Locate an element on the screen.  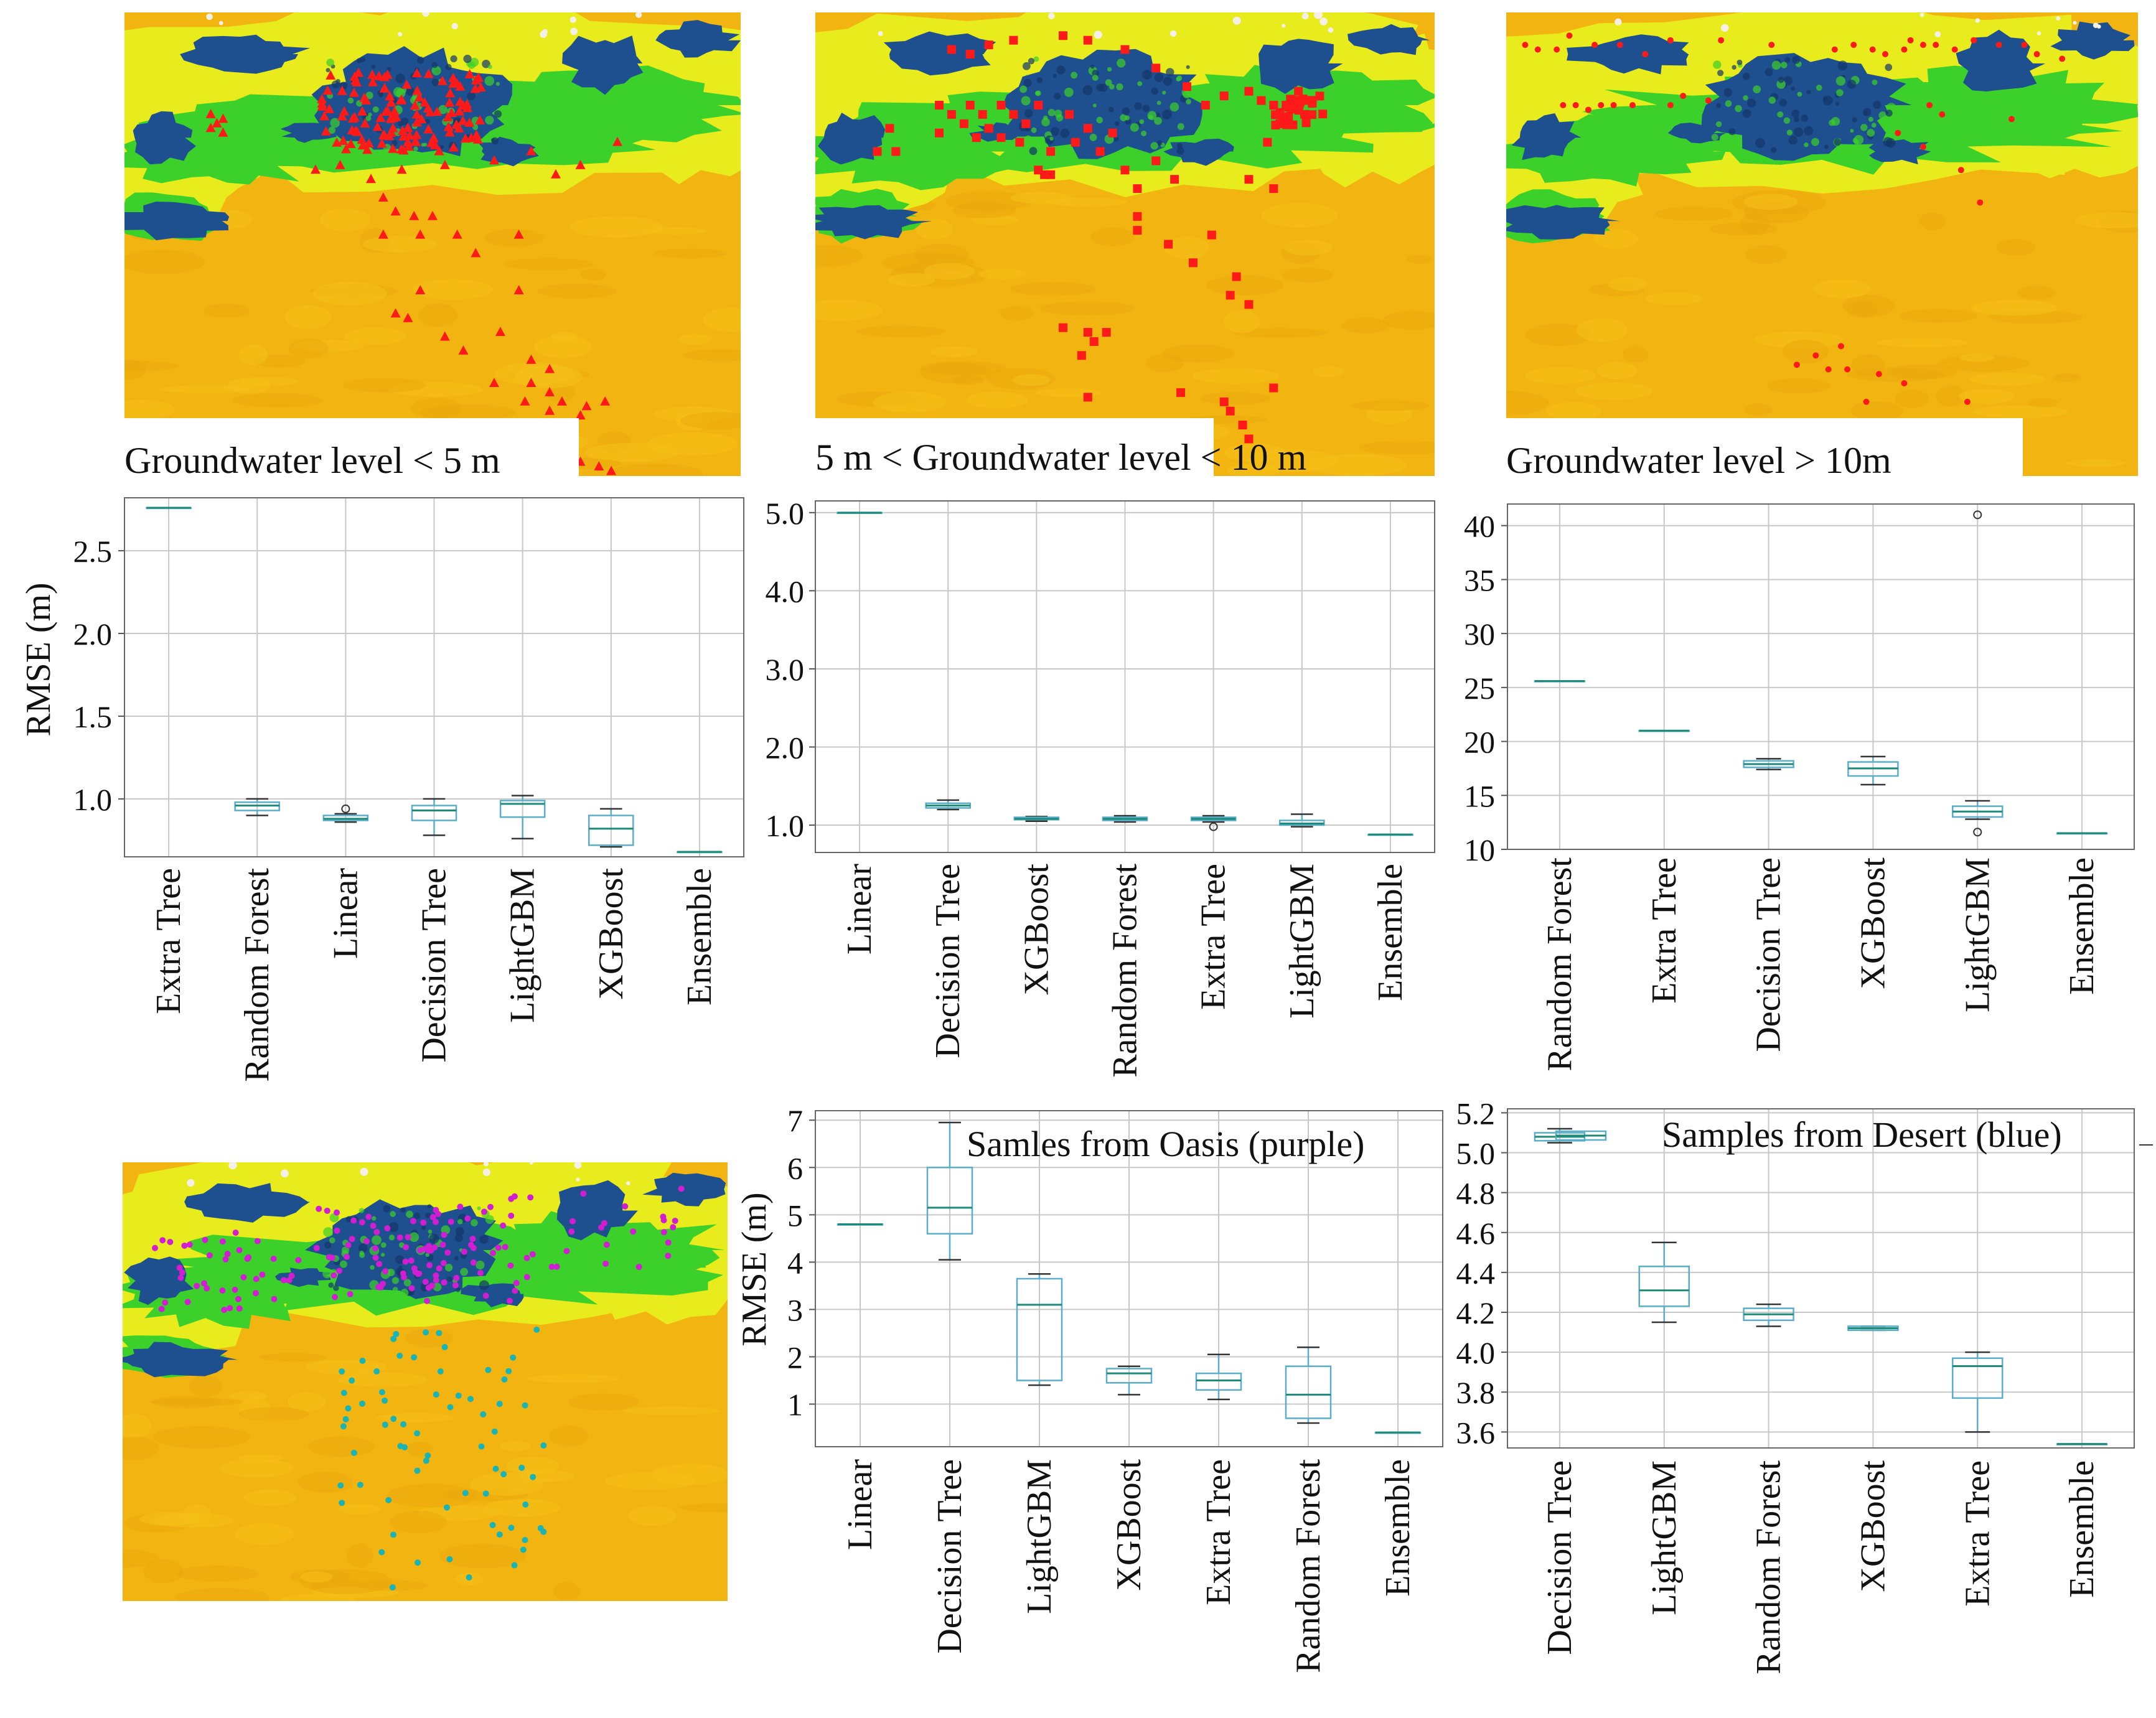
map-caption: Groundwater level > 10m is located at coordinates (1698, 460).